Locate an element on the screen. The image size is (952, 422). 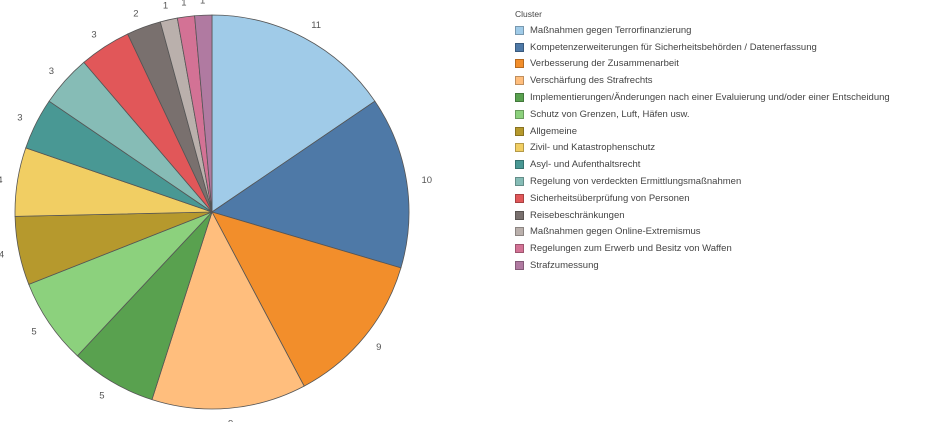
legend-label: Verbesserung der Zusammenarbeit is located at coordinates (604, 63).